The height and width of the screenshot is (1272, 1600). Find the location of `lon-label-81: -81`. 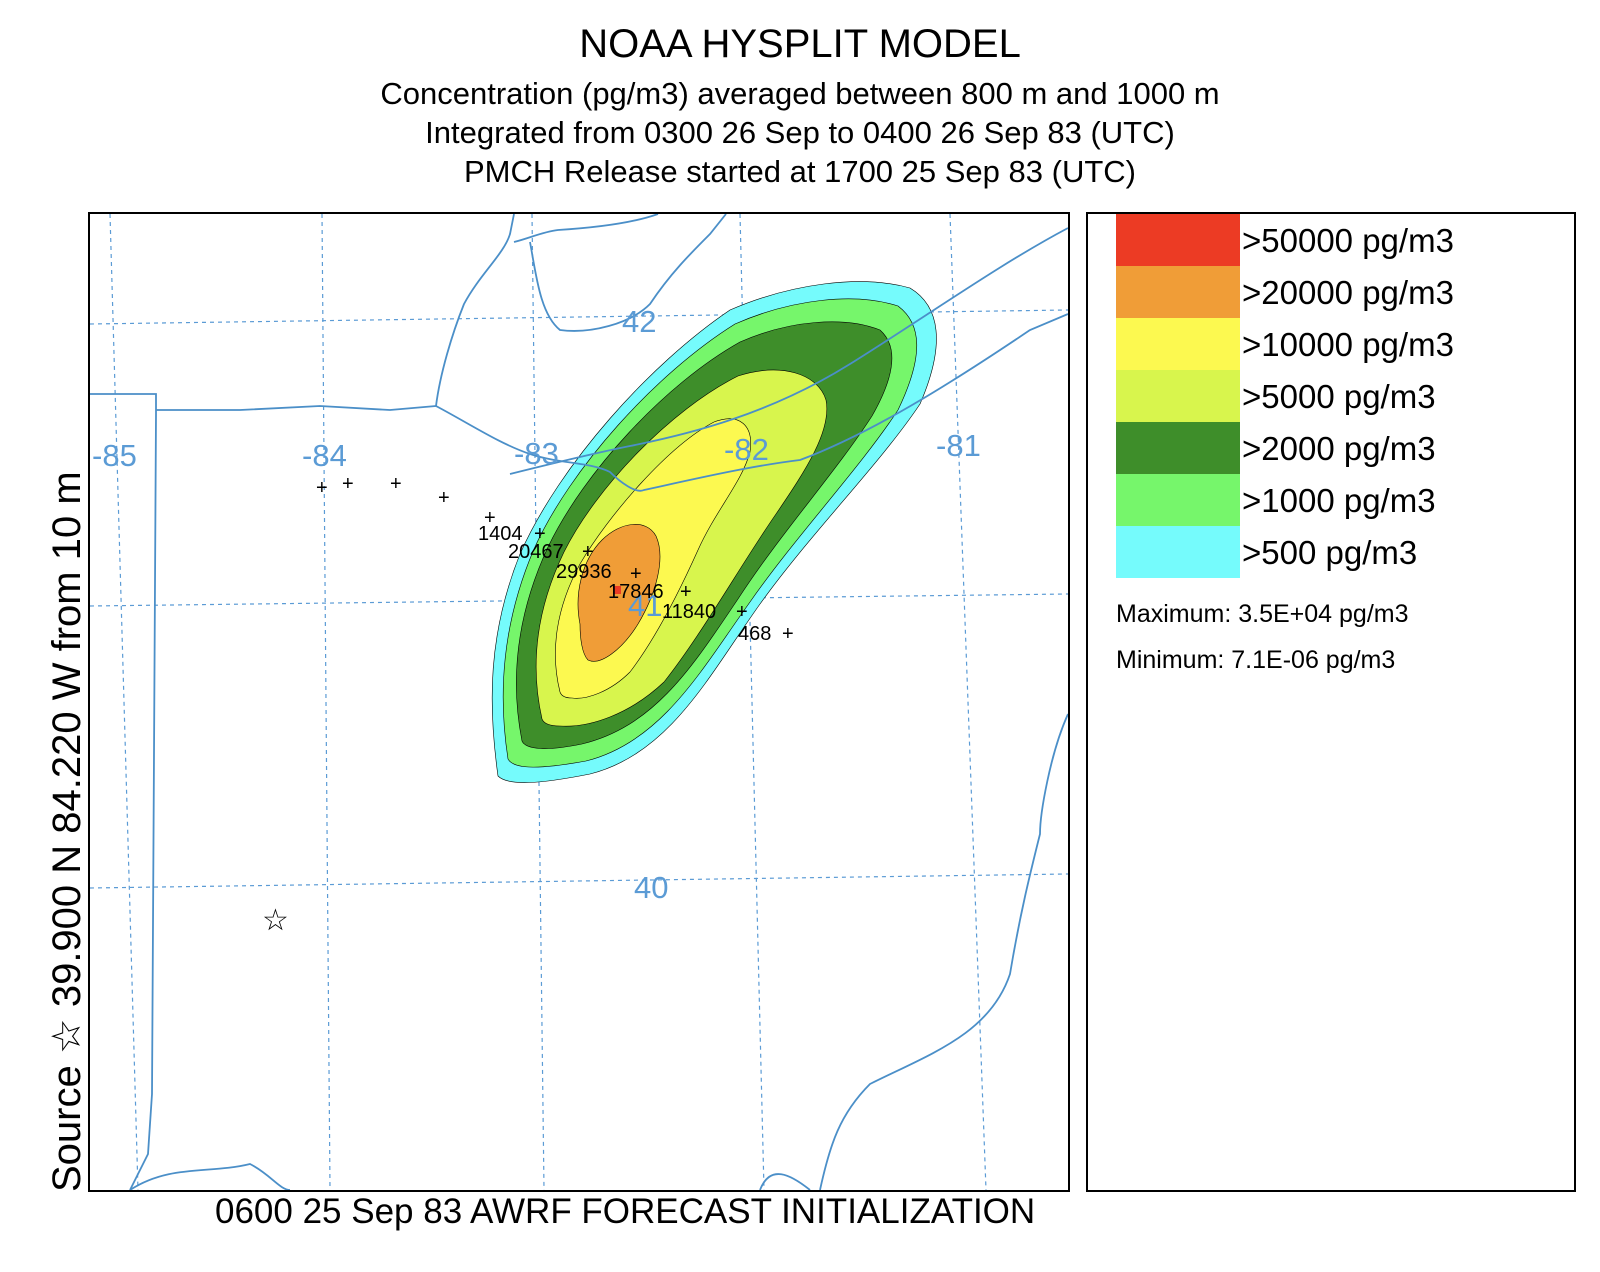

lon-label-81: -81 is located at coordinates (958, 445).